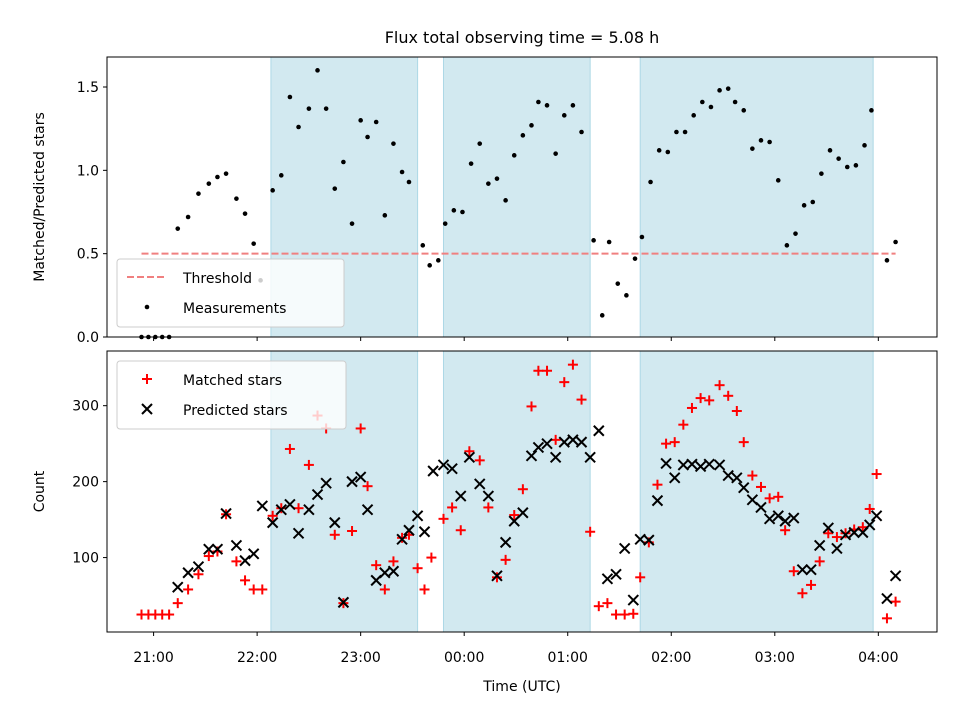 Image resolution: width=960 pixels, height=720 pixels. I want to click on observing-window, so click(516, 491).